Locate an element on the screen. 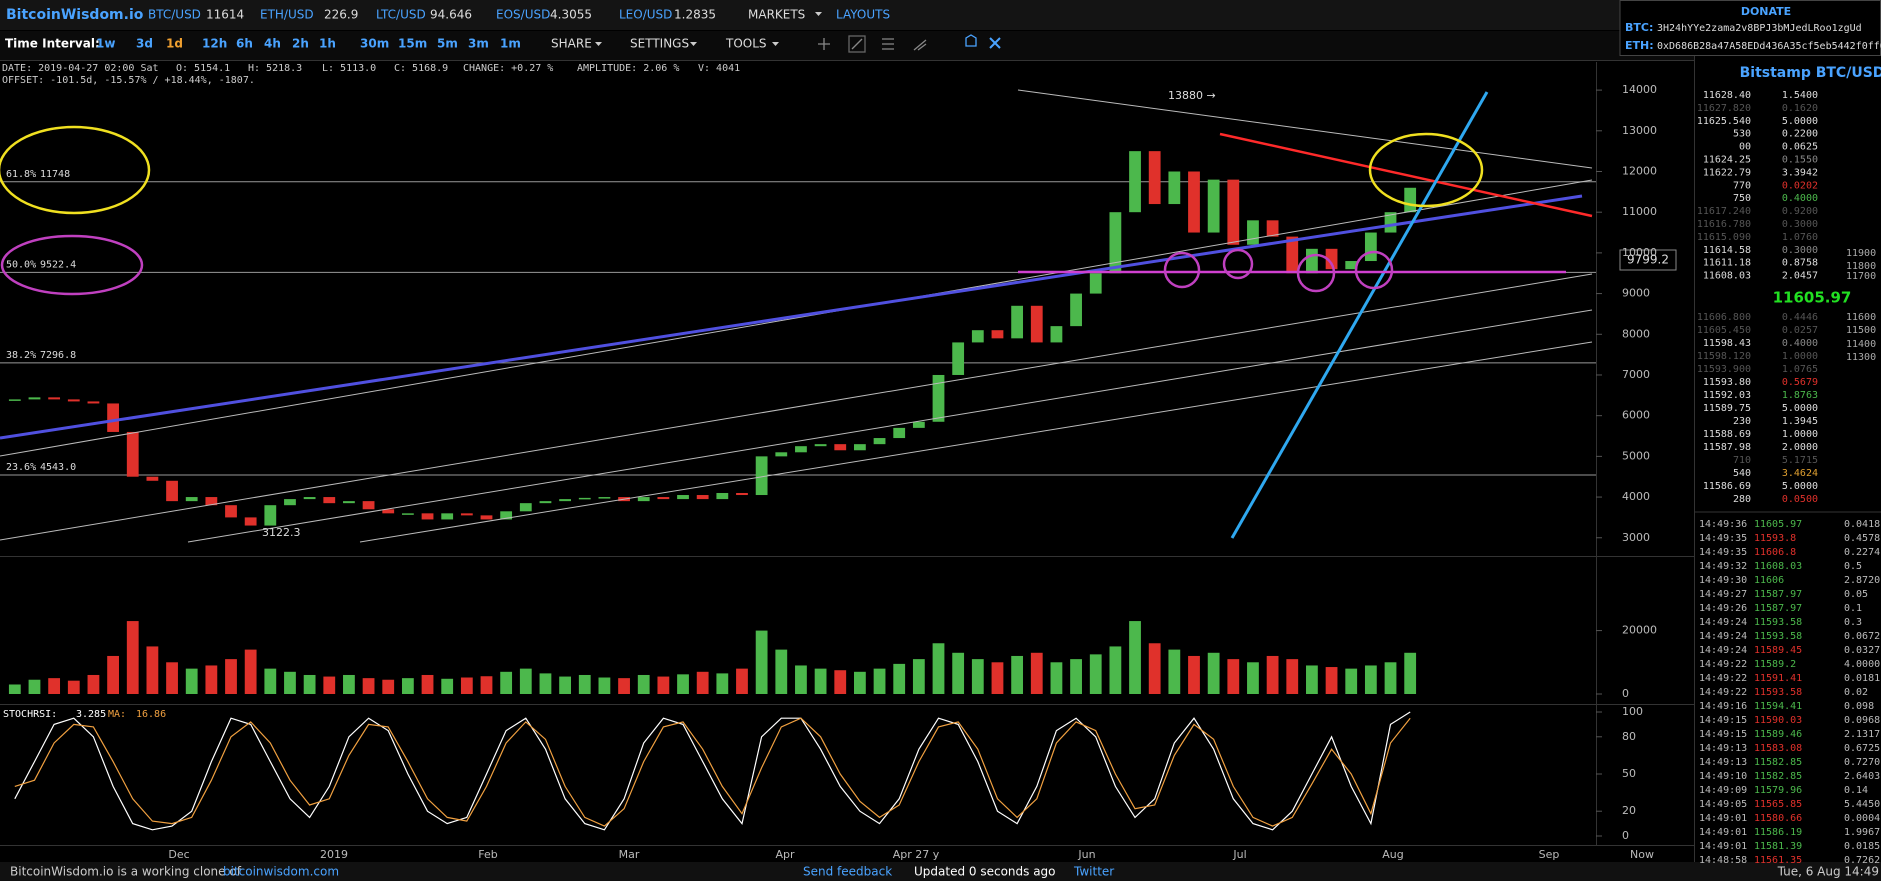 This screenshot has height=881, width=1881. footer-link: bitcoinwisdom.com is located at coordinates (281, 872).